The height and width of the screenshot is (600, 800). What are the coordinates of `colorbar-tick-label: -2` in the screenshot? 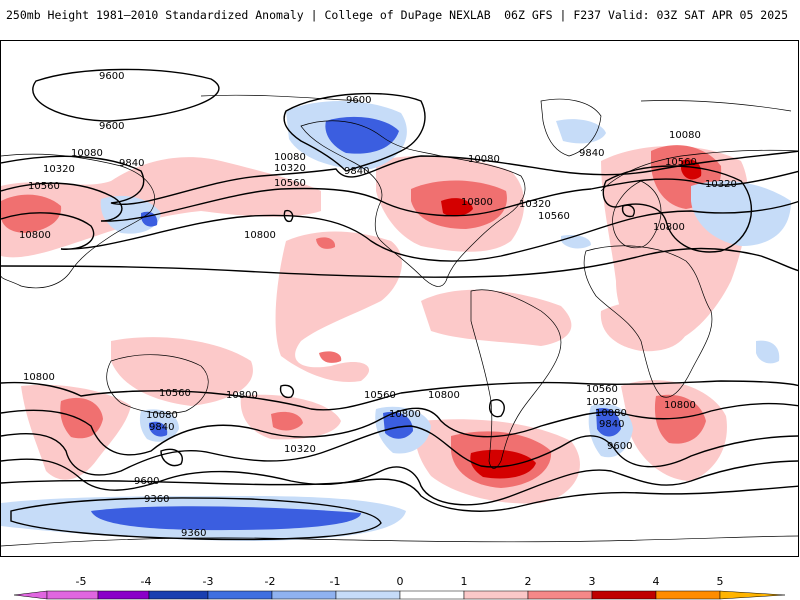 It's located at (270, 581).